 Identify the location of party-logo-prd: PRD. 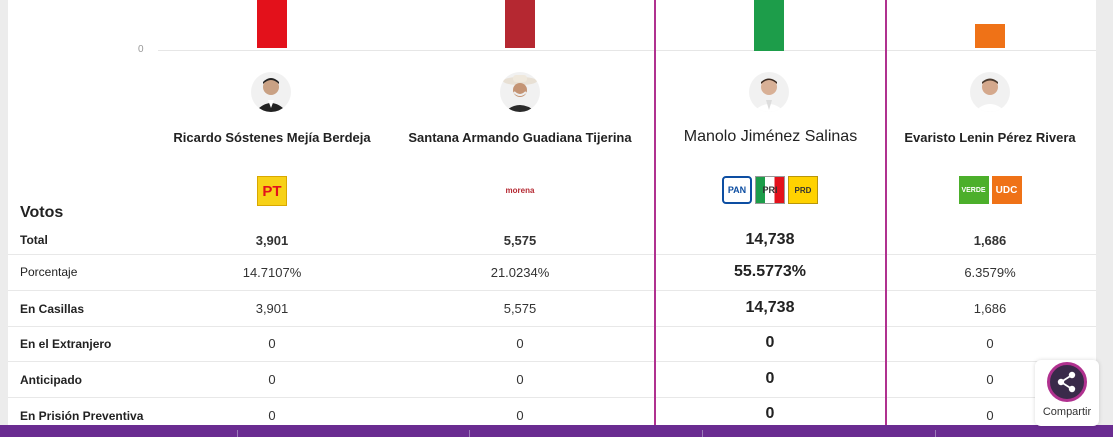
(803, 190).